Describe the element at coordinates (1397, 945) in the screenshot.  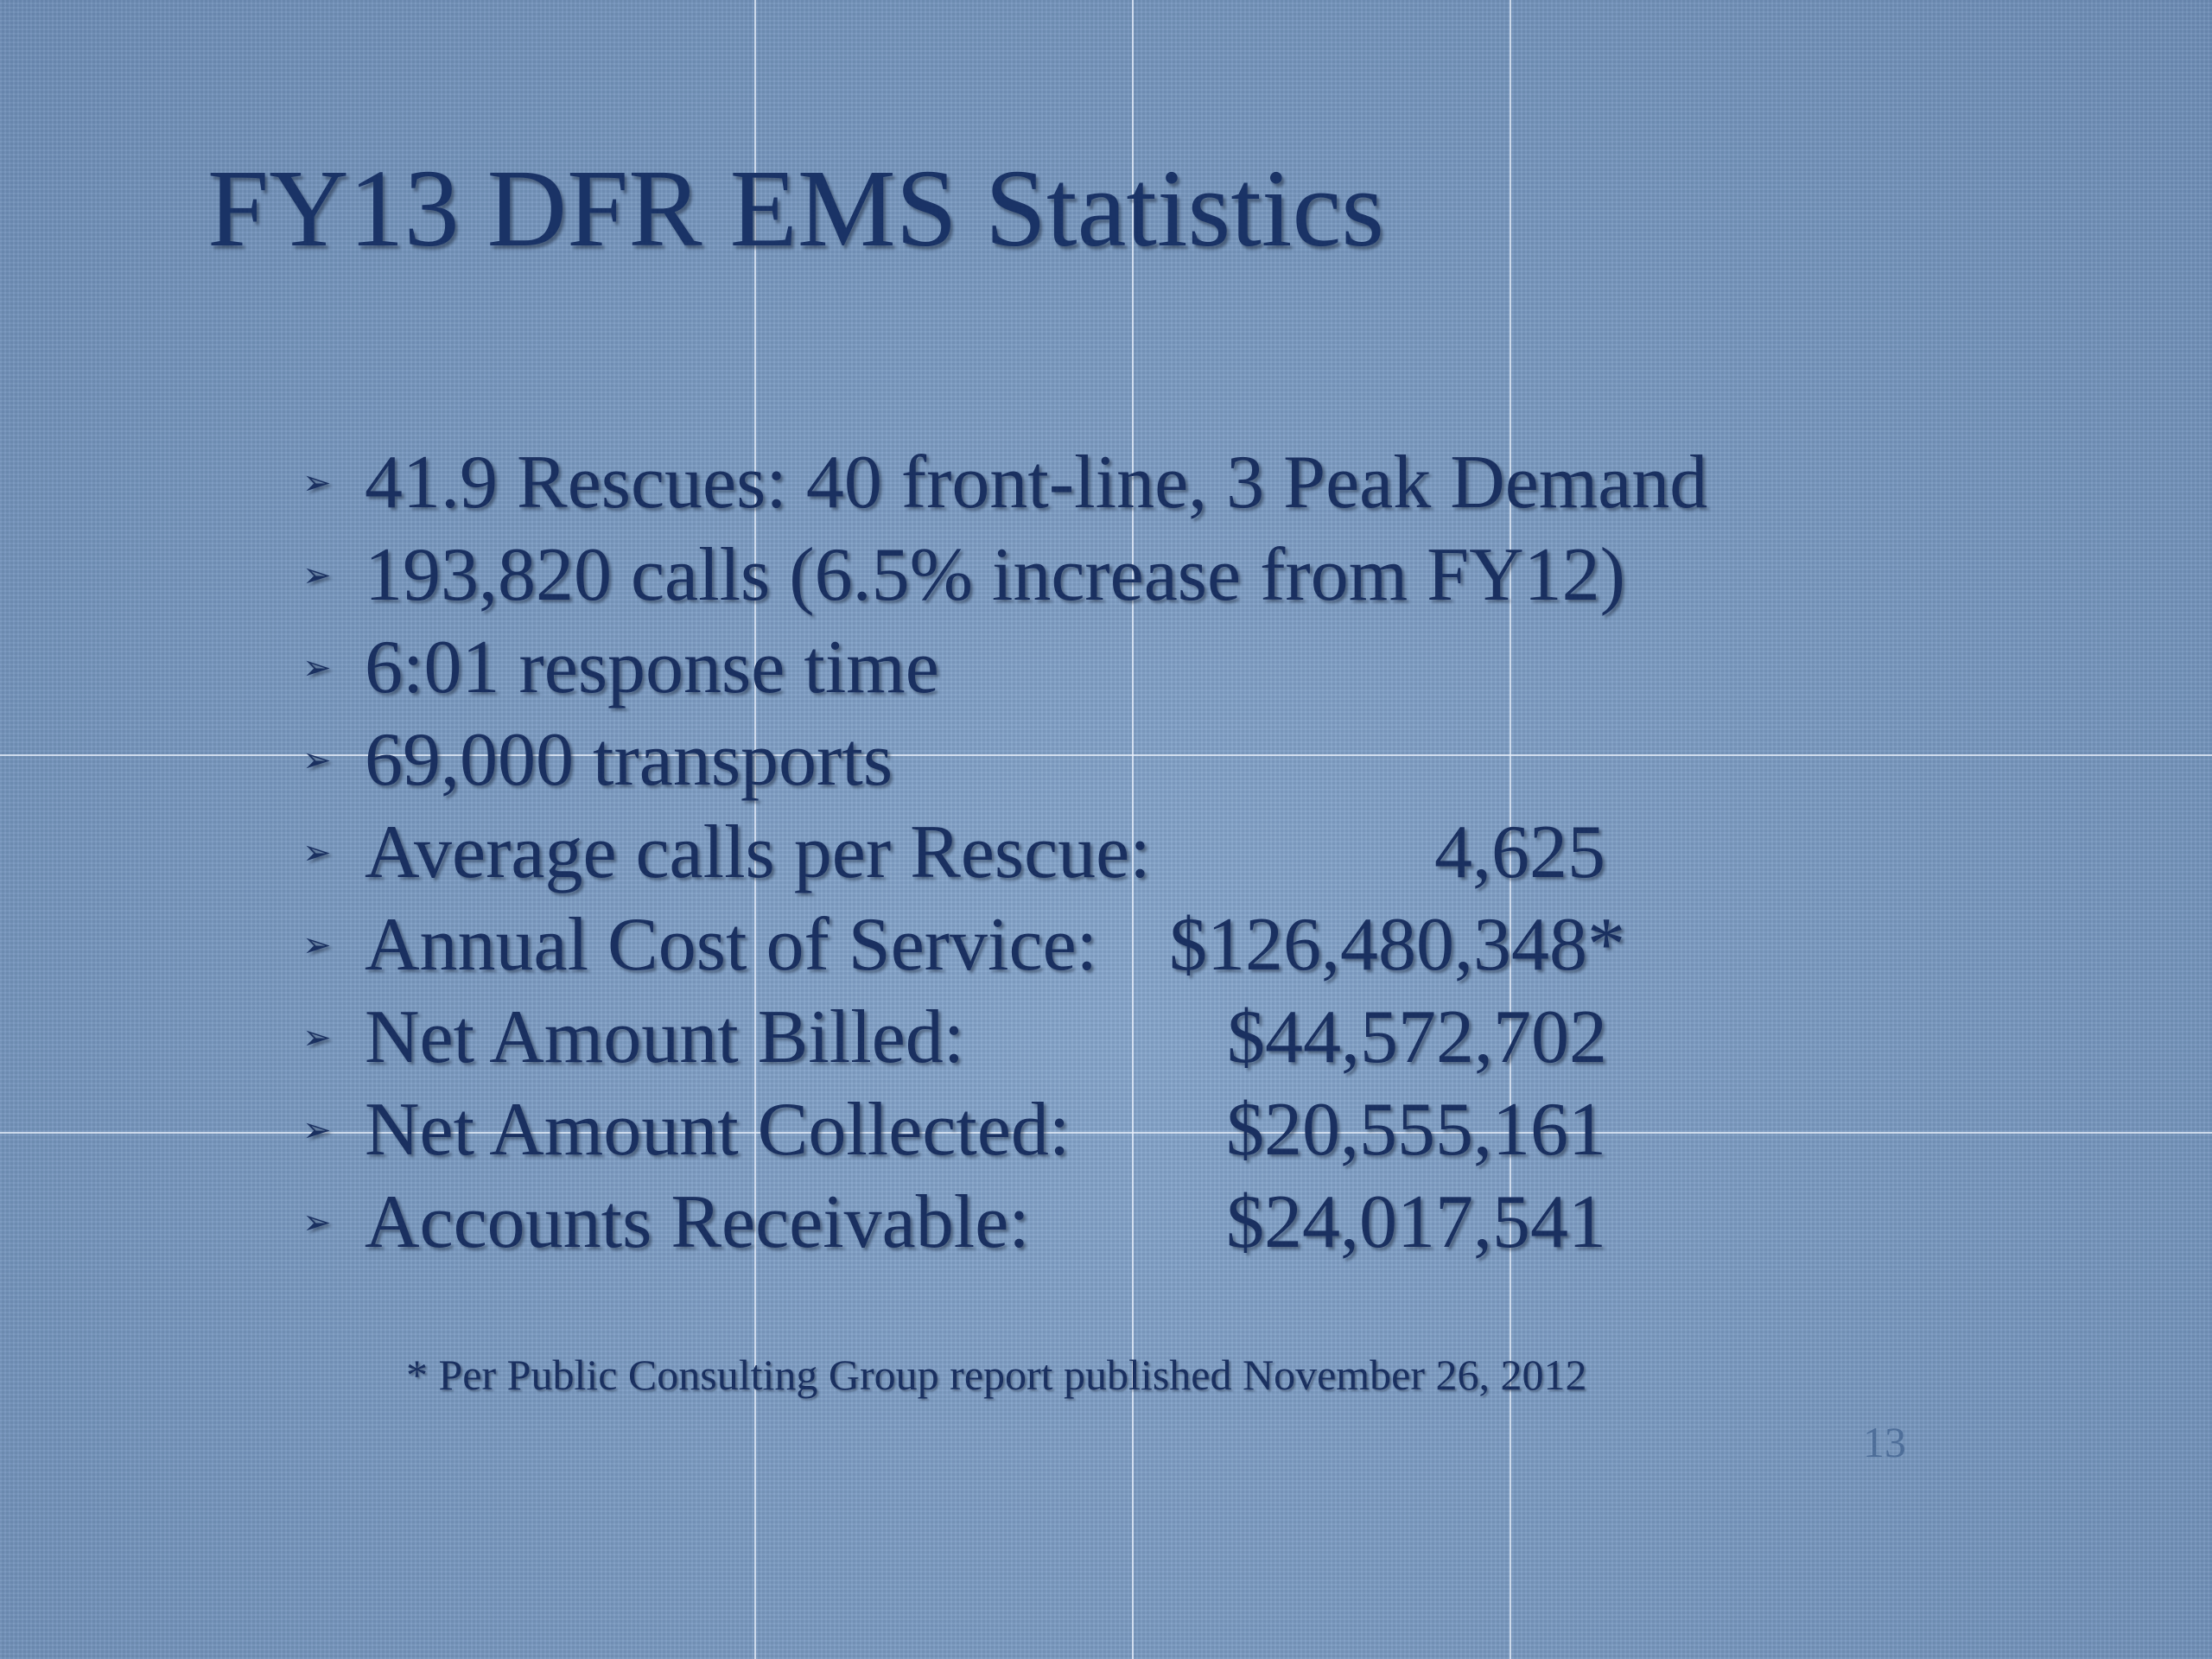
I see `bullet-value: $126,480,348*` at that location.